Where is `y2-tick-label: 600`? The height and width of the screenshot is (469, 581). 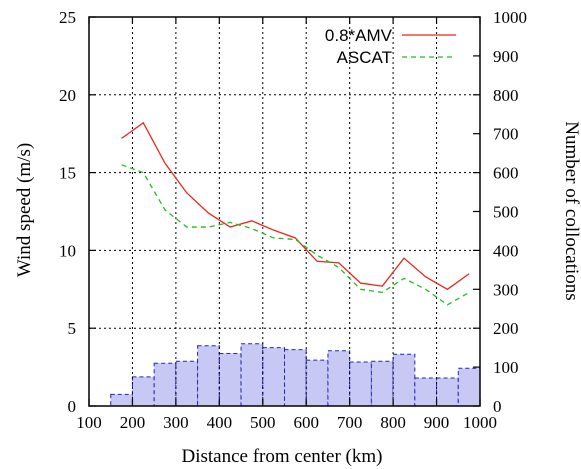 y2-tick-label: 600 is located at coordinates (506, 173).